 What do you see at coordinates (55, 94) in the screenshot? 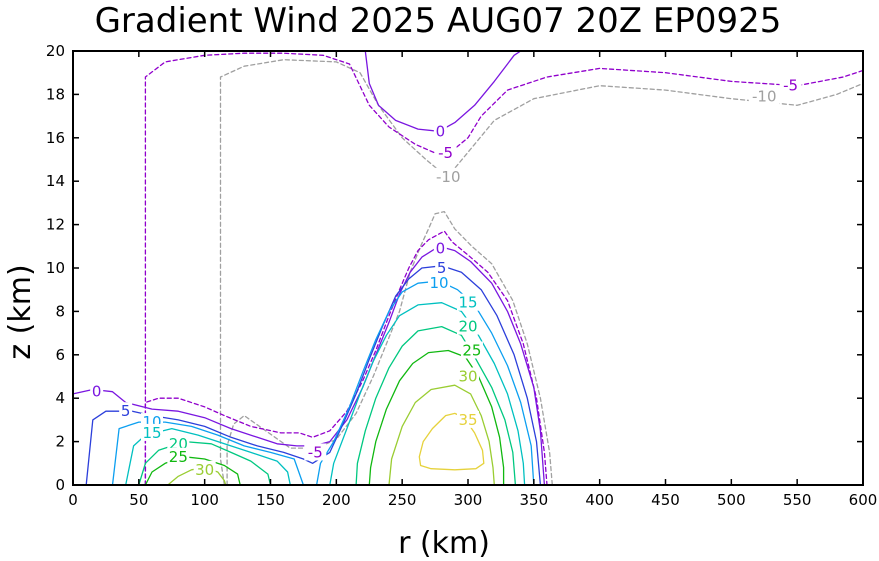
I see `y-tick-label: 18` at bounding box center [55, 94].